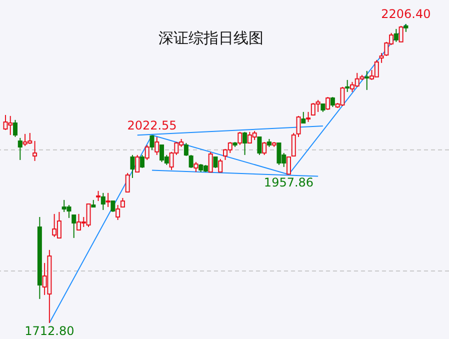  I want to click on chart-title: 深证综指日线图, so click(211, 38).